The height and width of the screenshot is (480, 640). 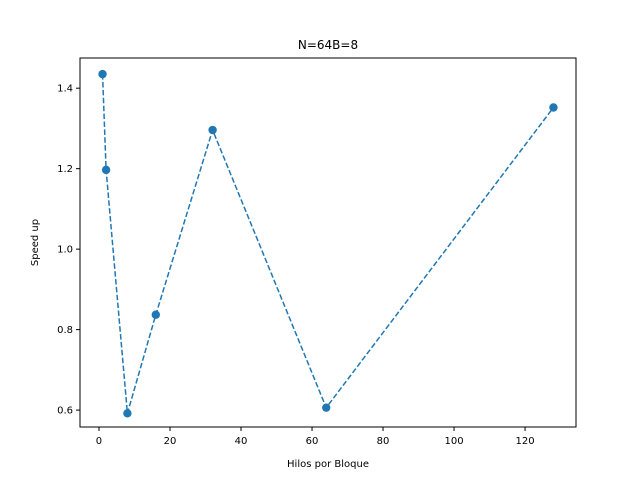 What do you see at coordinates (525, 441) in the screenshot?
I see `x-tick-label: 120` at bounding box center [525, 441].